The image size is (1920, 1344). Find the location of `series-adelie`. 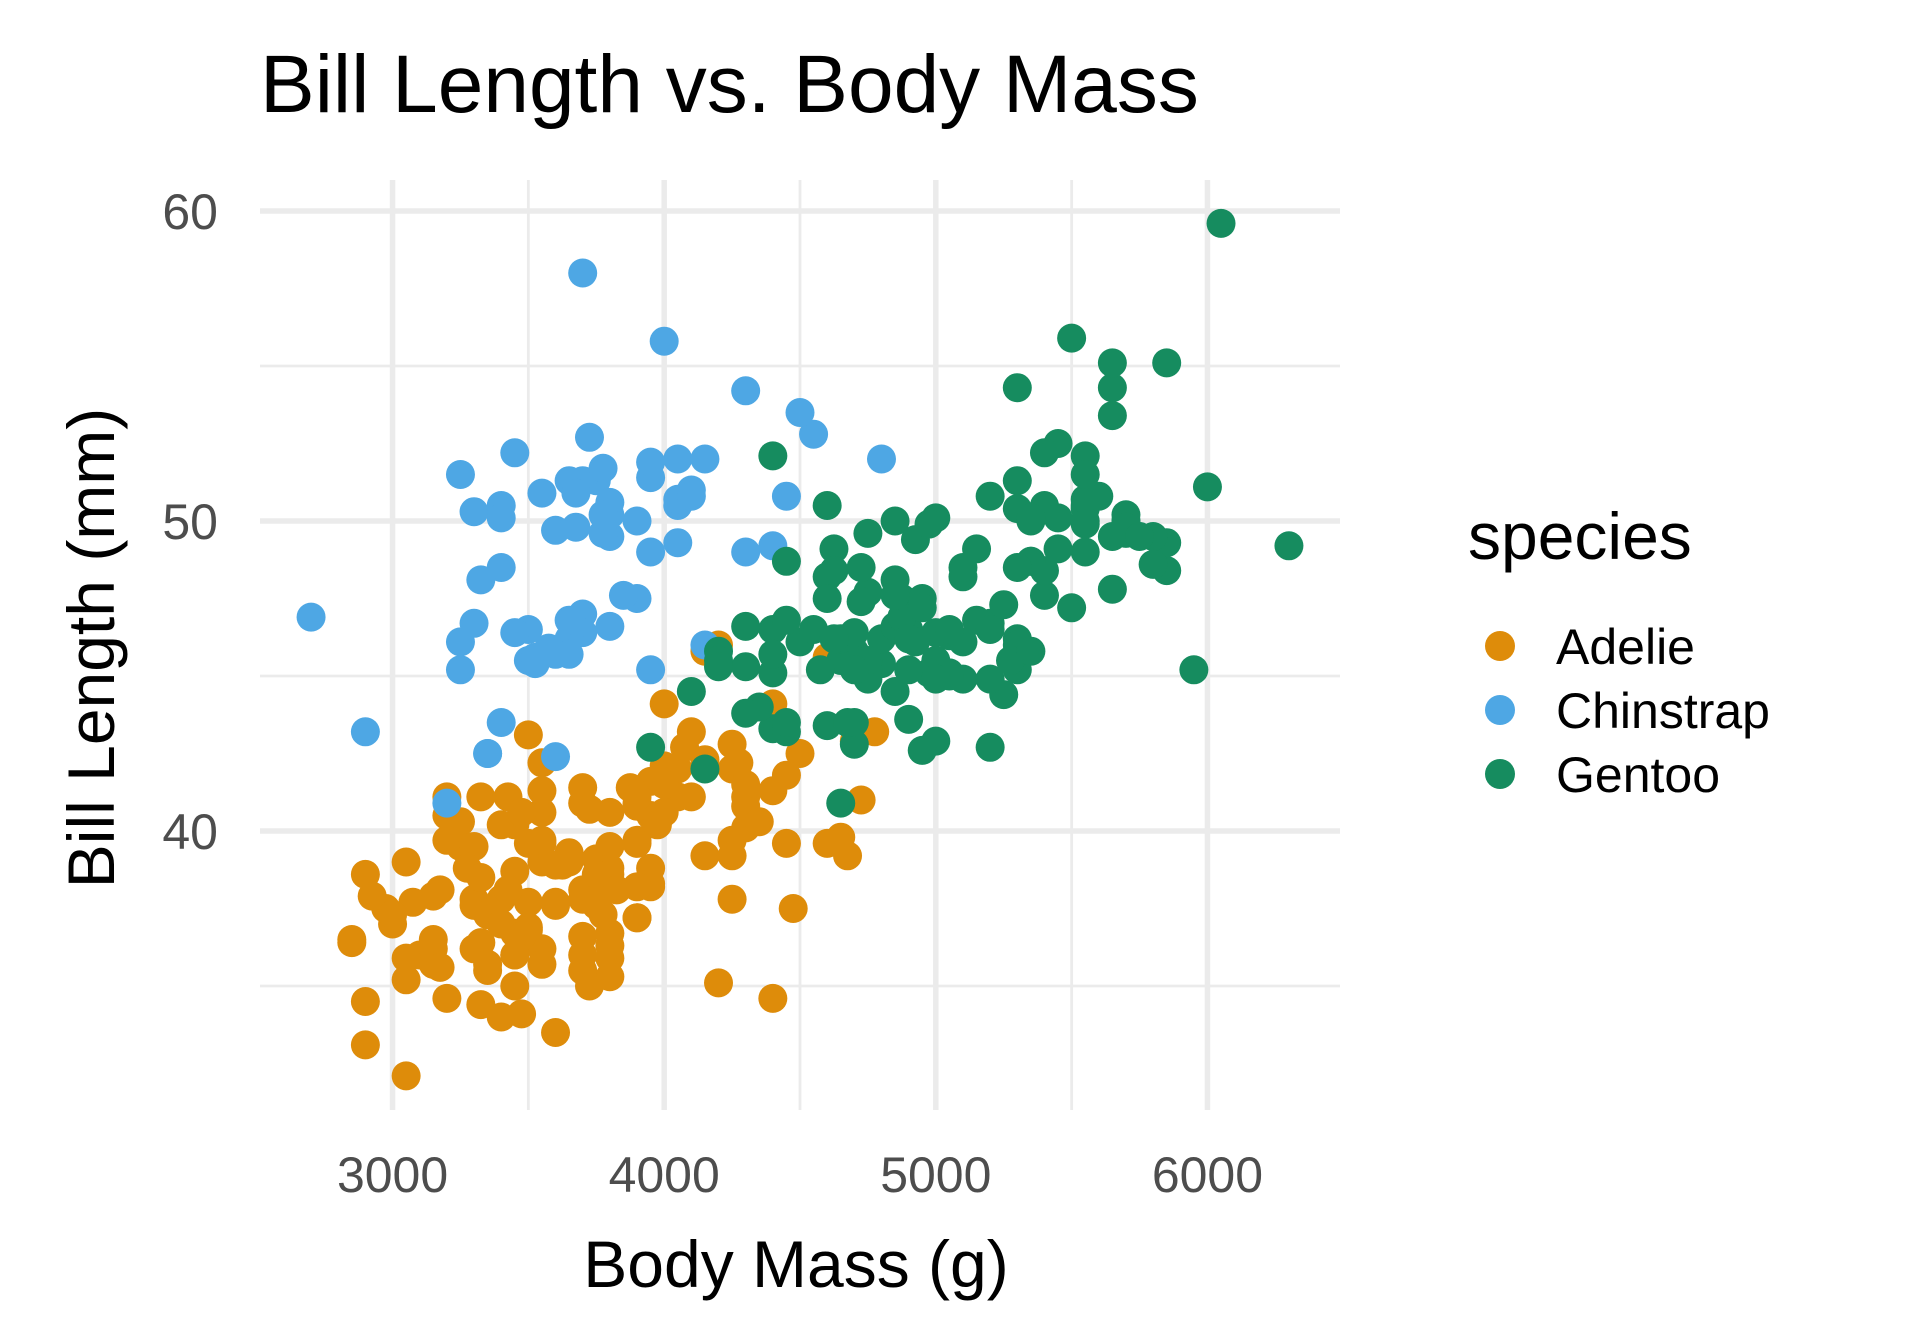

series-adelie is located at coordinates (613, 860).